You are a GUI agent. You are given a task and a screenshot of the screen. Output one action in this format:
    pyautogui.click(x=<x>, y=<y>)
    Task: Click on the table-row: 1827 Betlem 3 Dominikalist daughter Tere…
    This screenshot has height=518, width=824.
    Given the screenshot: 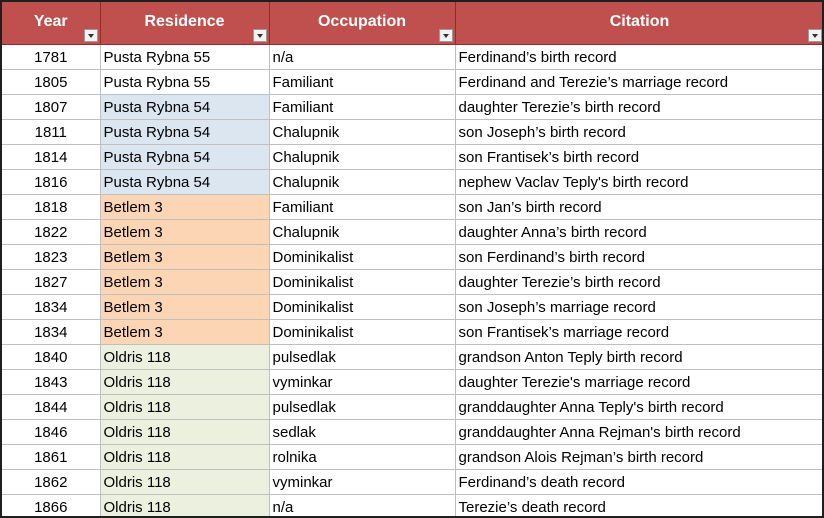 What is the action you would take?
    pyautogui.click(x=412, y=282)
    